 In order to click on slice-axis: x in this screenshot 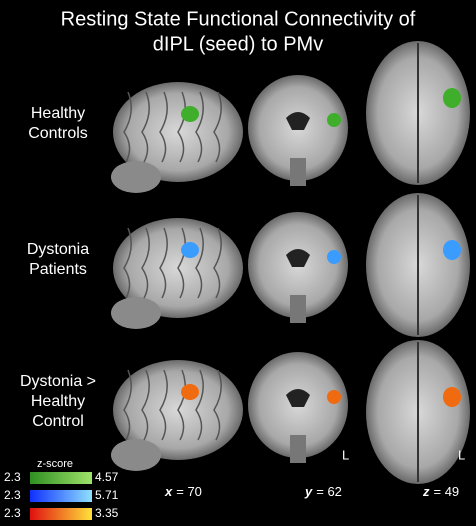, I will do `click(168, 491)`.